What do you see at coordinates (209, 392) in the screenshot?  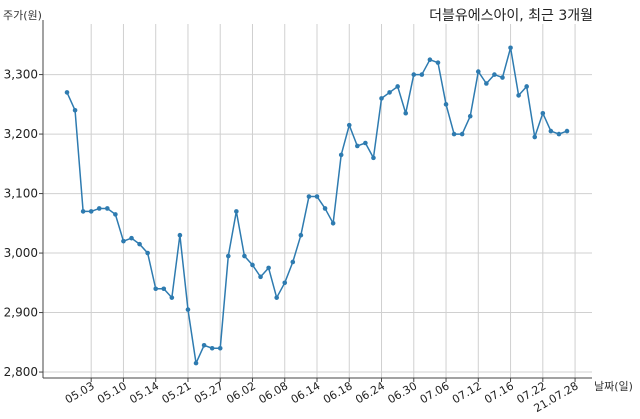 I see `x-tick-label: 05.27` at bounding box center [209, 392].